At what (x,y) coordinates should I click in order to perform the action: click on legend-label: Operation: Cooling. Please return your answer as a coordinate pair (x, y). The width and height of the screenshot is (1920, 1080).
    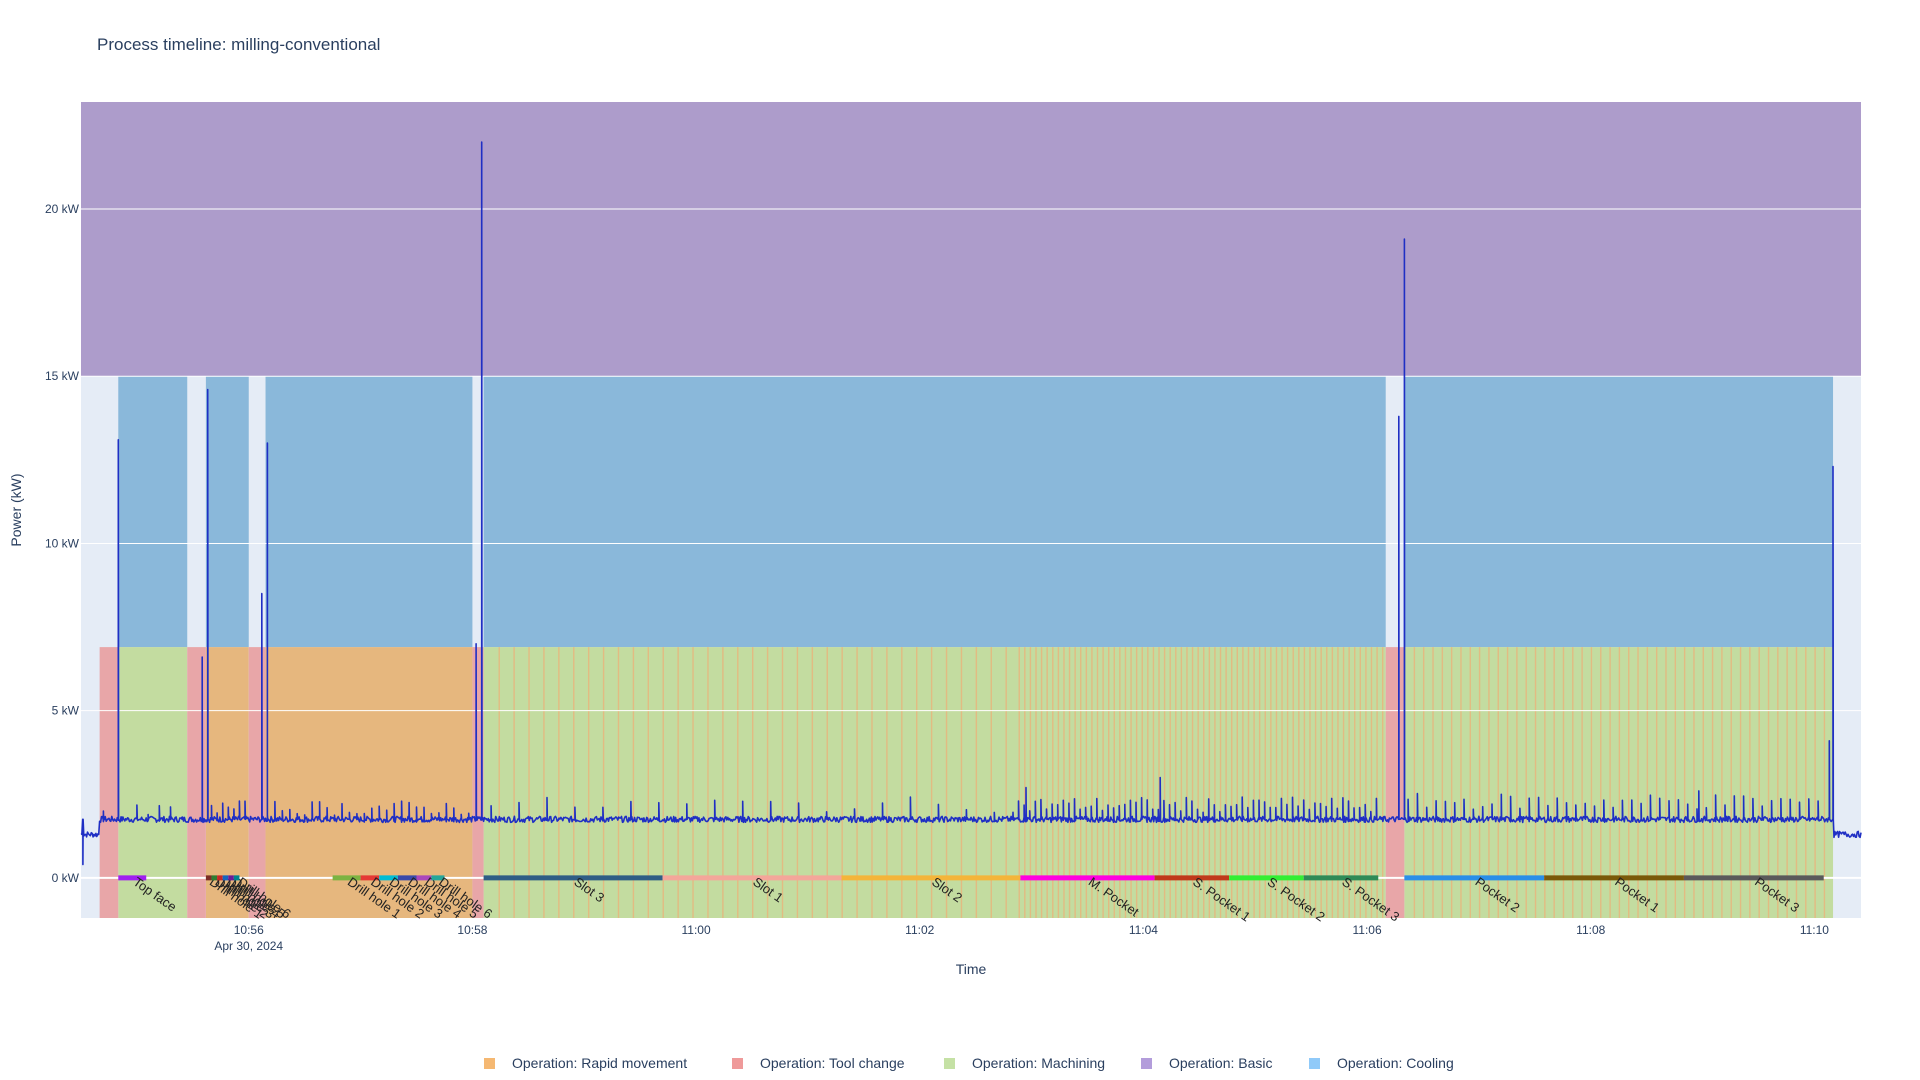
    Looking at the image, I should click on (1395, 1063).